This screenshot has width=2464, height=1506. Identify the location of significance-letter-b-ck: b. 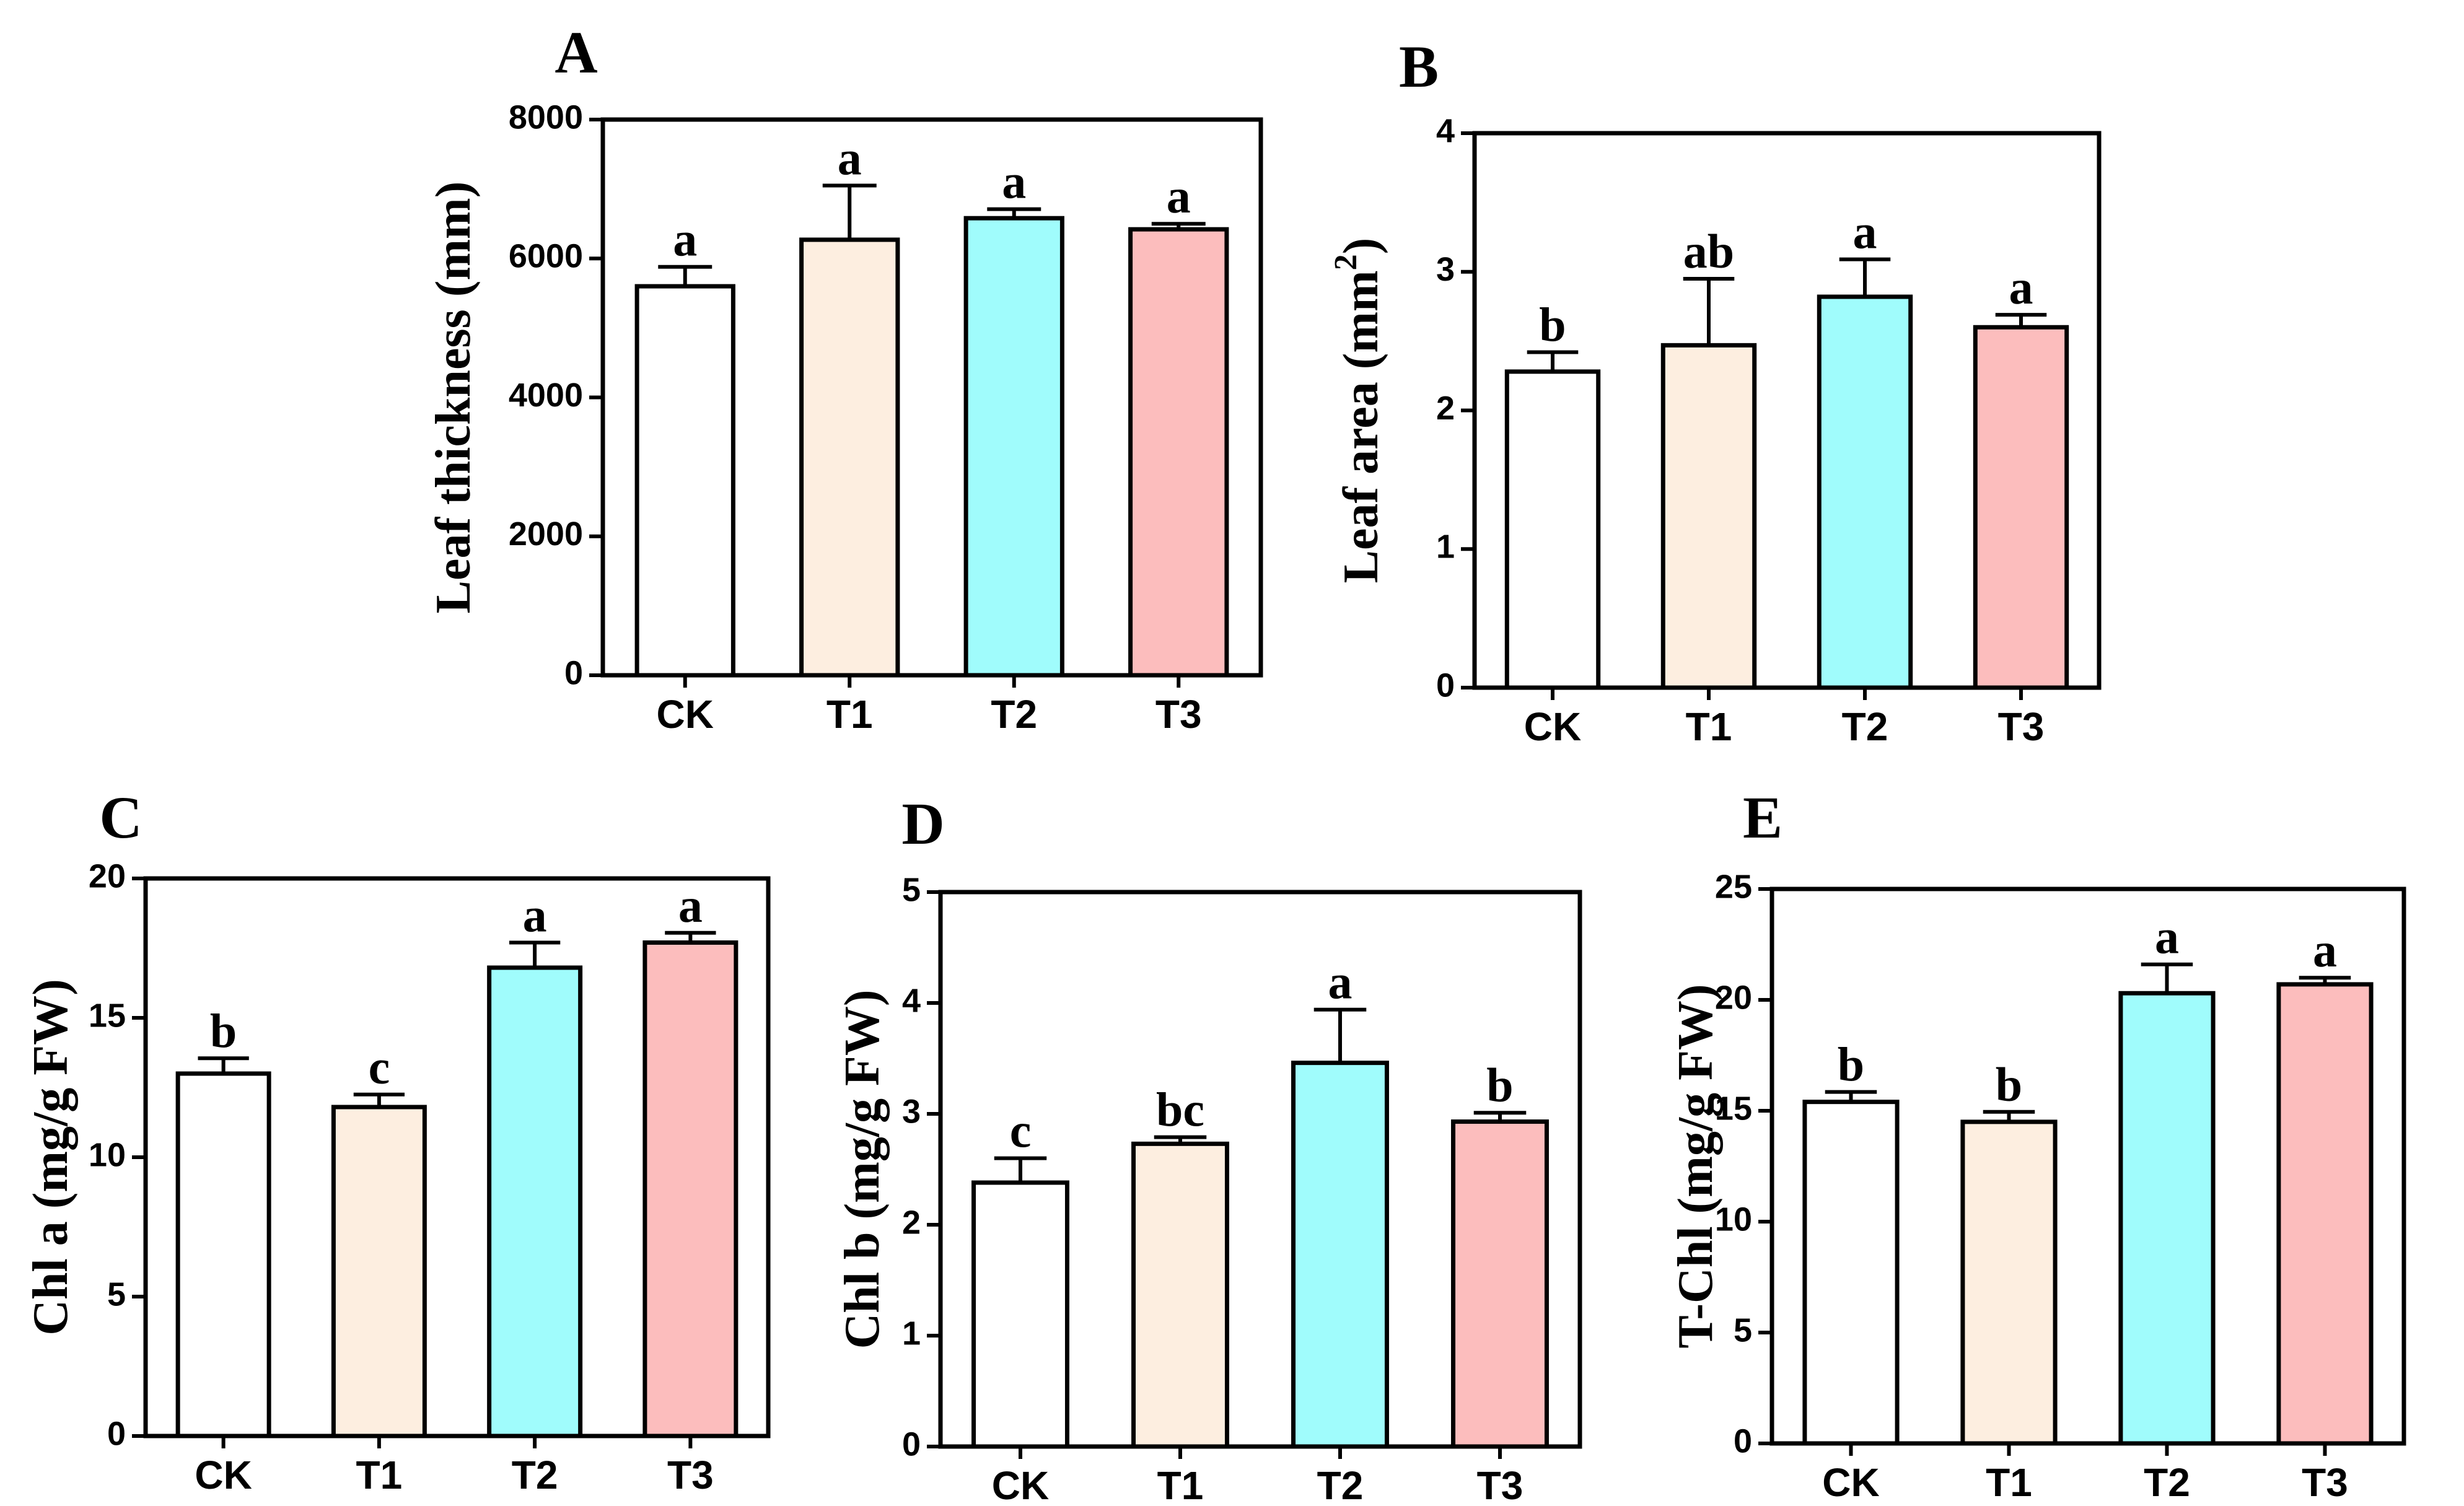
(1553, 325).